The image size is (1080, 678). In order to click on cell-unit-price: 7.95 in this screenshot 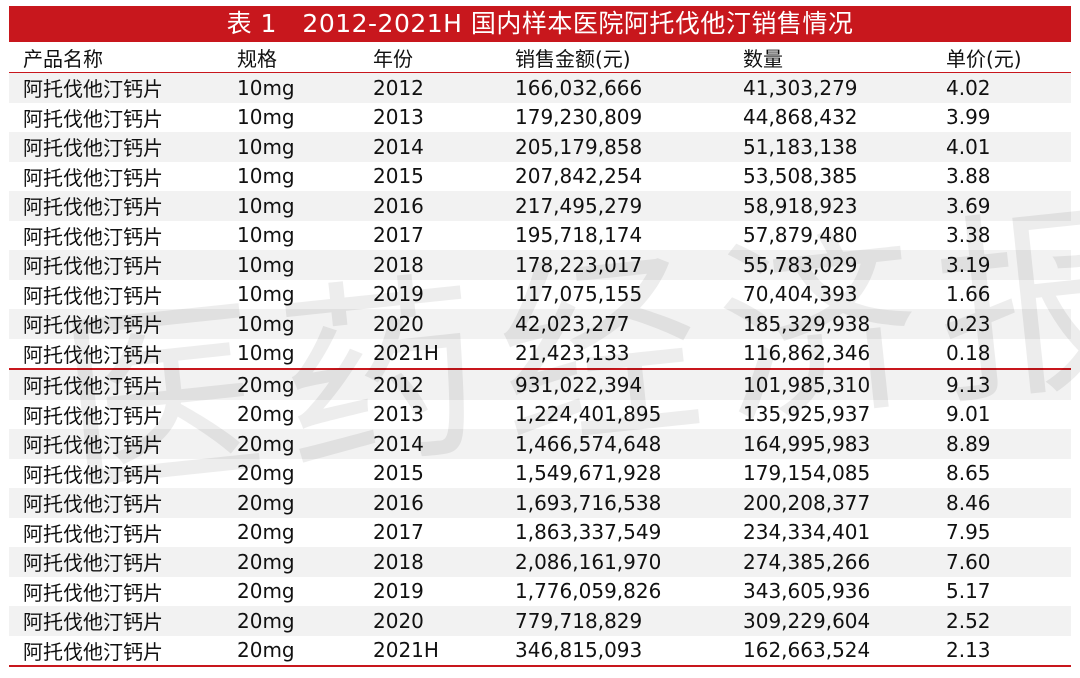, I will do `click(968, 532)`.